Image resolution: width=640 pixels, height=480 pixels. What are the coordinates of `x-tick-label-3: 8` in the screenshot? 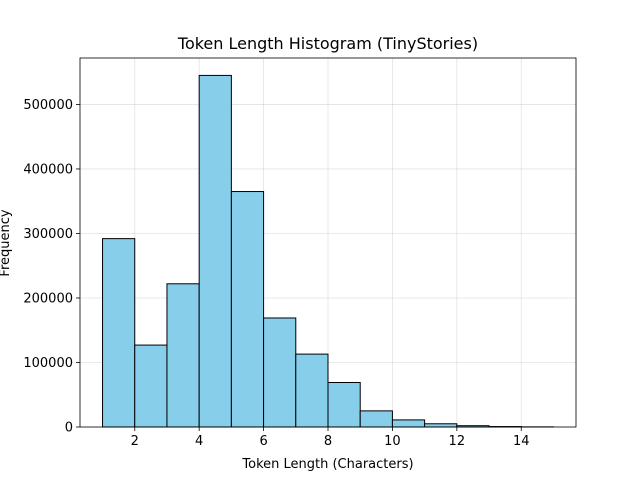 It's located at (328, 441).